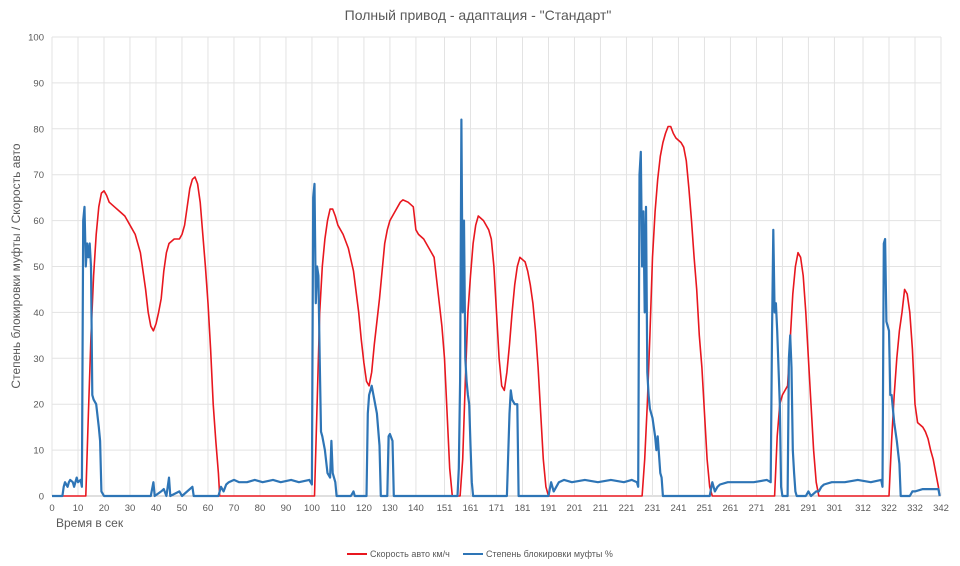 The width and height of the screenshot is (960, 566). I want to click on y-tick-label: 100, so click(36, 38).